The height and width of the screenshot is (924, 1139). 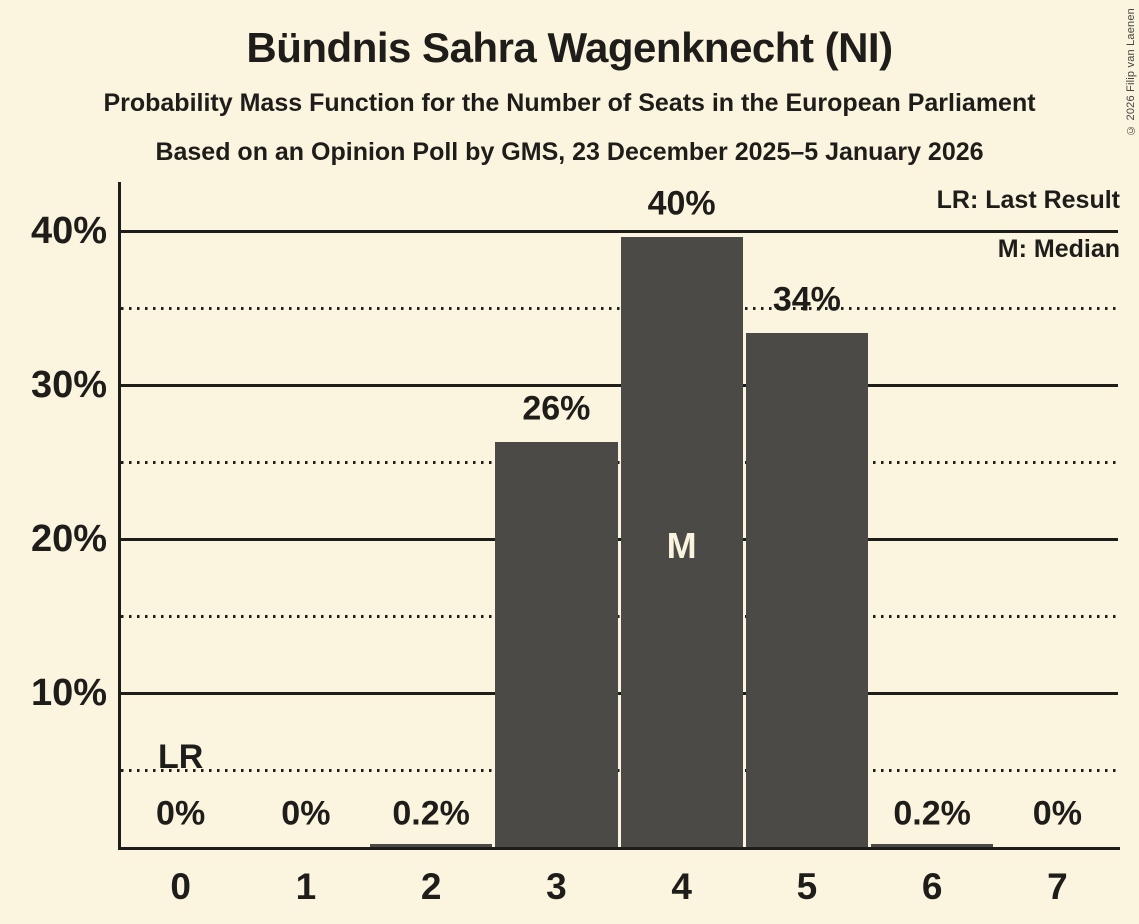 What do you see at coordinates (1058, 249) in the screenshot?
I see `legend-median: M: Median` at bounding box center [1058, 249].